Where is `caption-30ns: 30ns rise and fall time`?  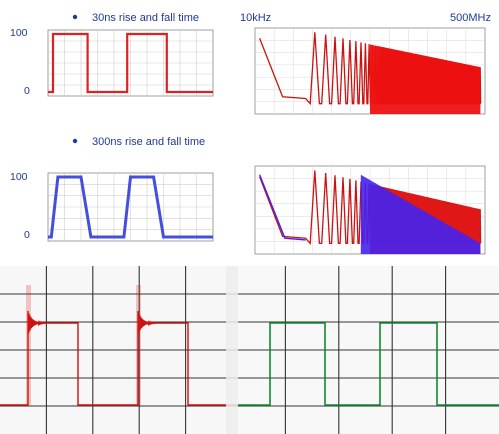 caption-30ns: 30ns rise and fall time is located at coordinates (145, 18).